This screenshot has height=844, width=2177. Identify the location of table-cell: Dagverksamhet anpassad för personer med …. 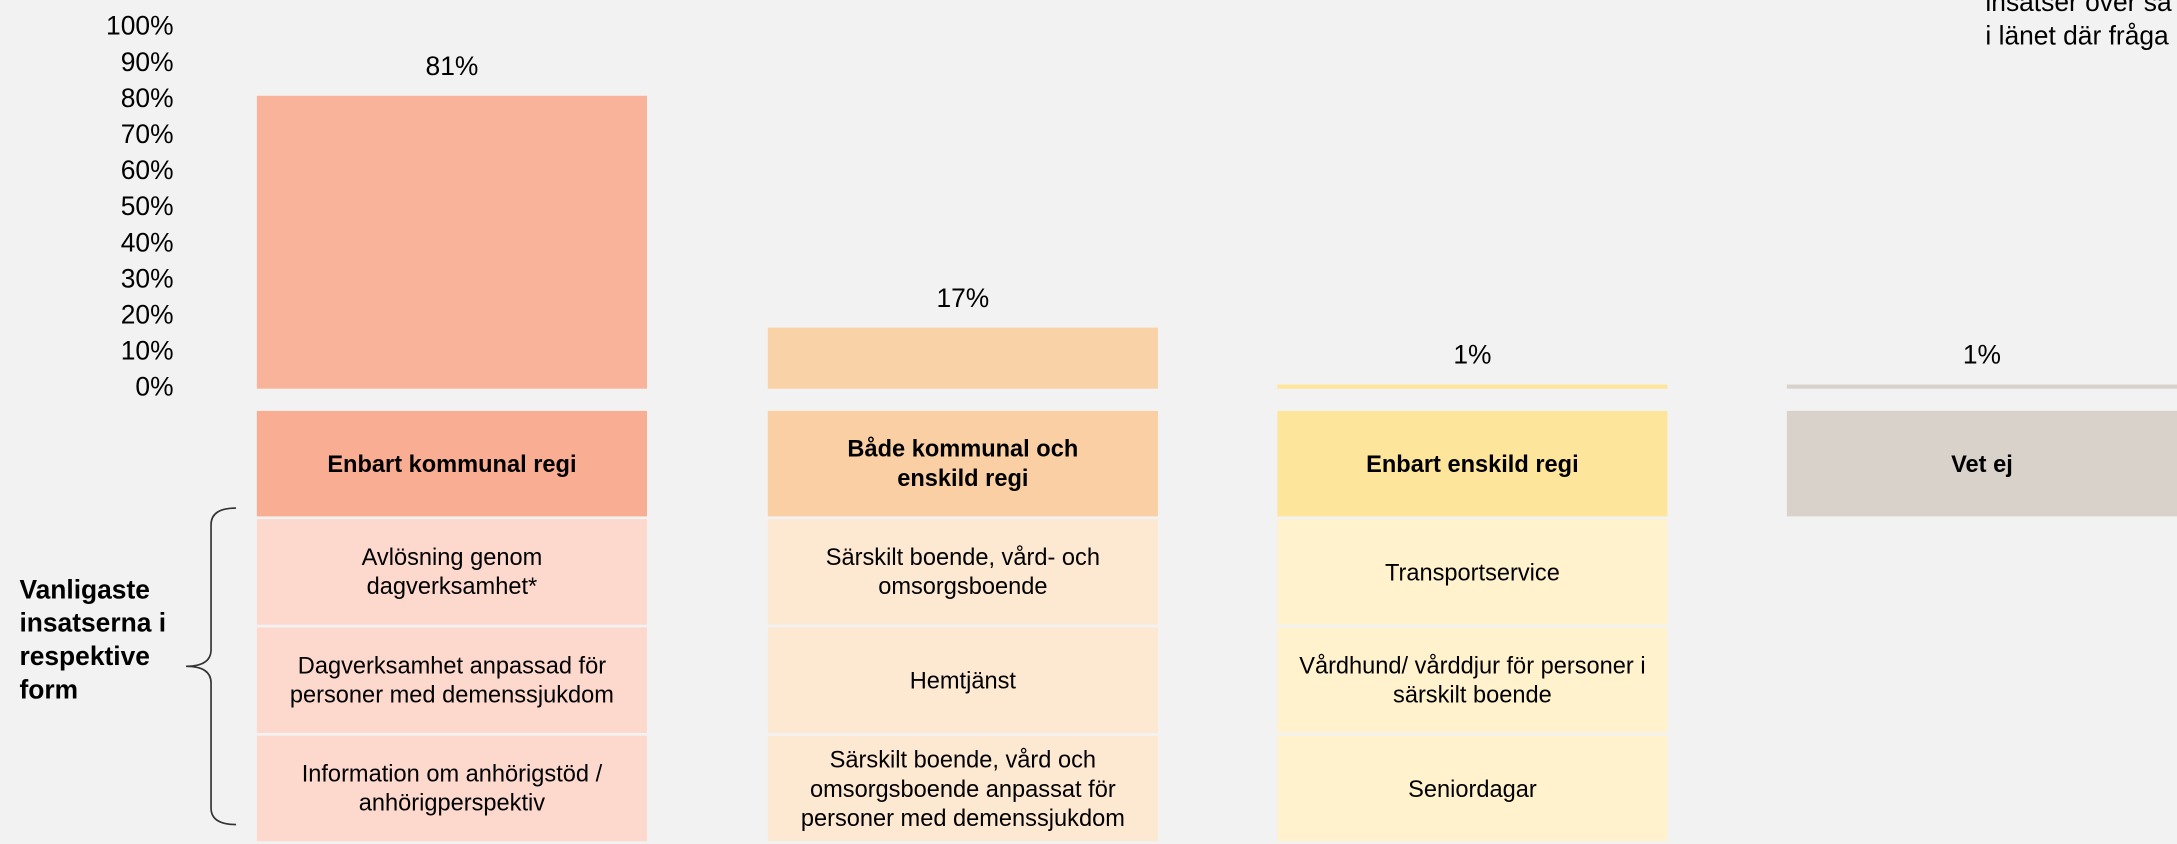
(451, 680).